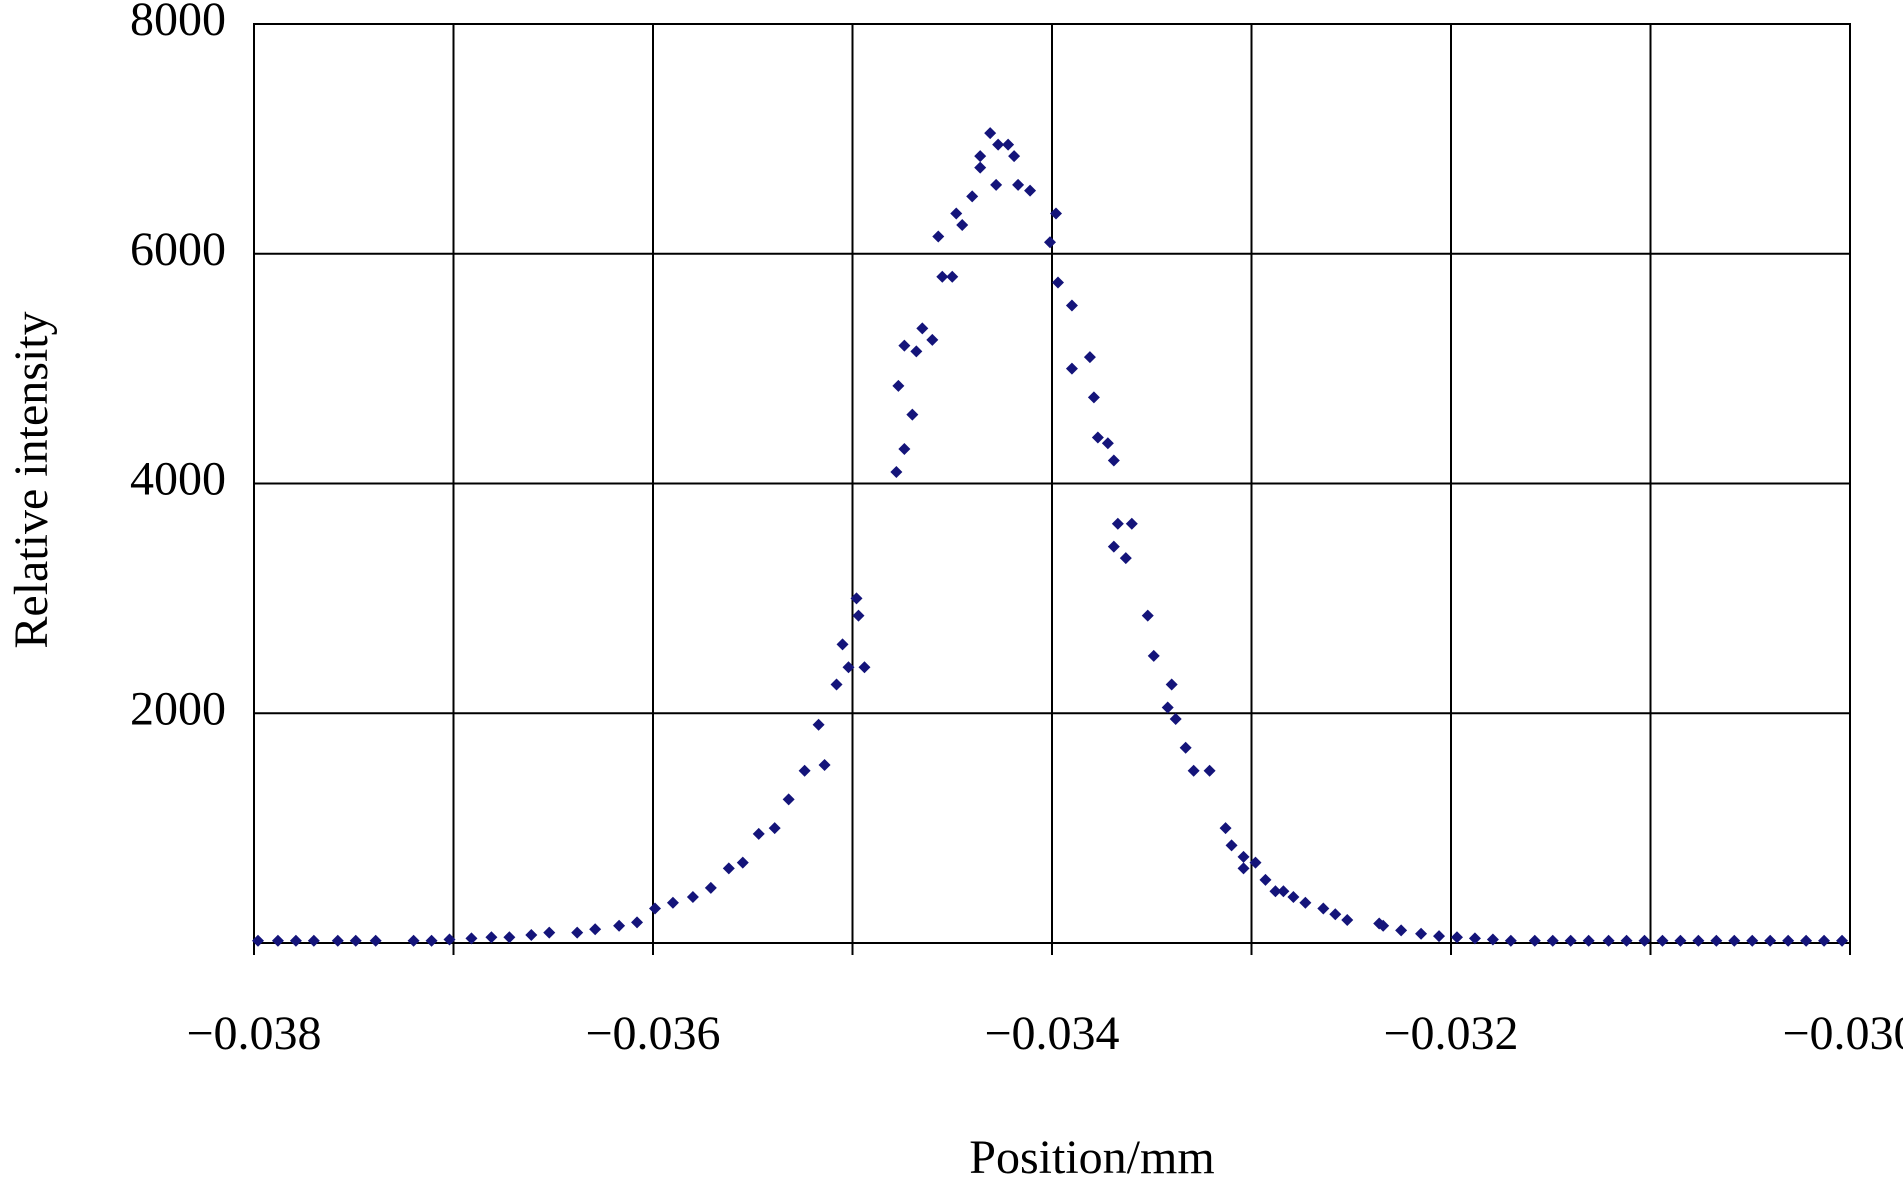  What do you see at coordinates (178, 479) in the screenshot?
I see `y-tick-label: 4000` at bounding box center [178, 479].